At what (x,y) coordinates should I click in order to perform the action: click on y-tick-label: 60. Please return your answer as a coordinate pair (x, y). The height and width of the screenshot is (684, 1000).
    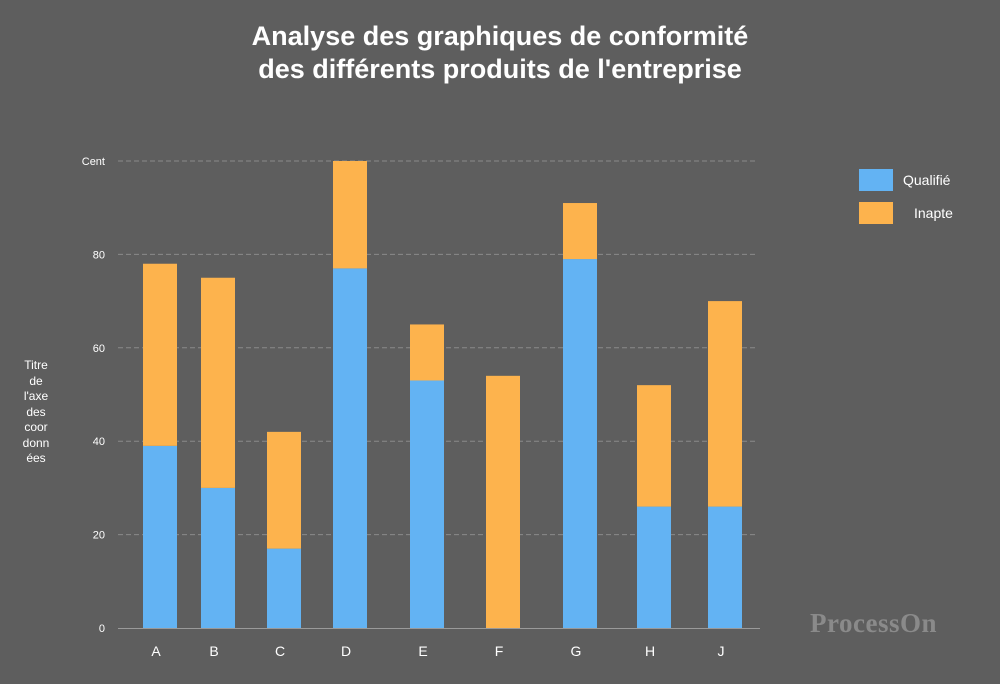
    Looking at the image, I should click on (99, 349).